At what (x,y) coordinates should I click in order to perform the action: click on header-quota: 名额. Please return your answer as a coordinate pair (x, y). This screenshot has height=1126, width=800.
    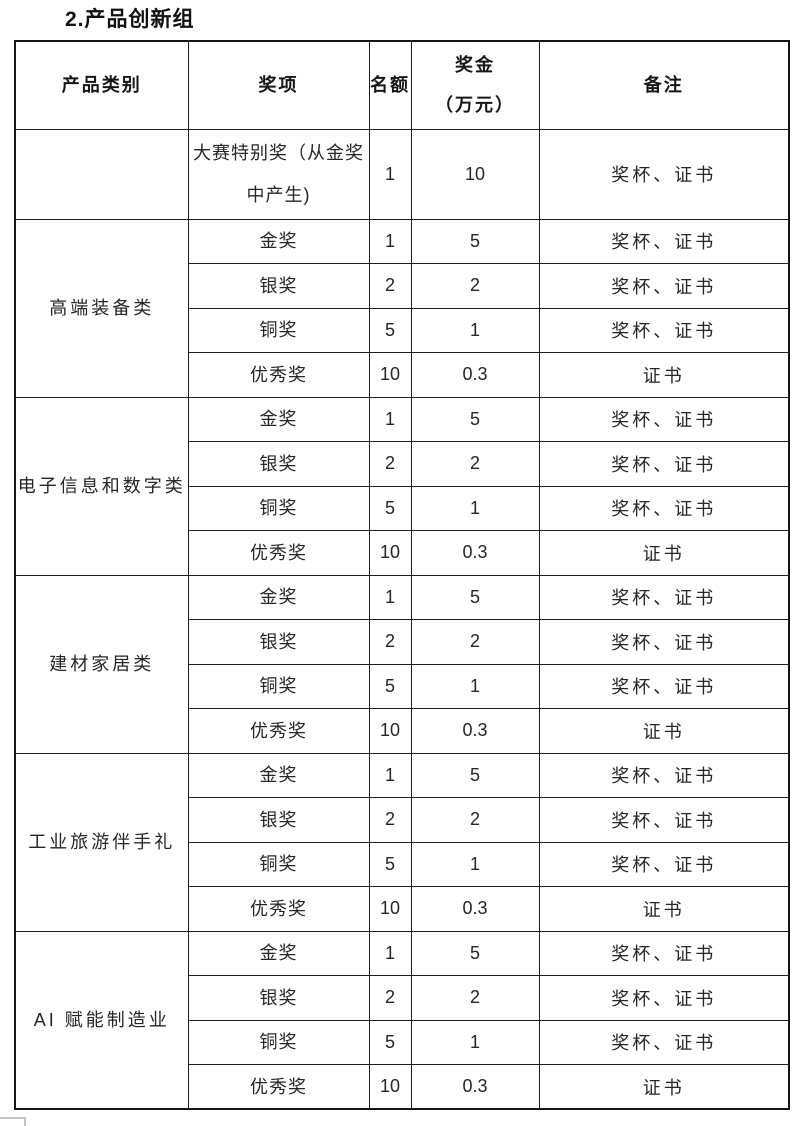
    Looking at the image, I should click on (390, 85).